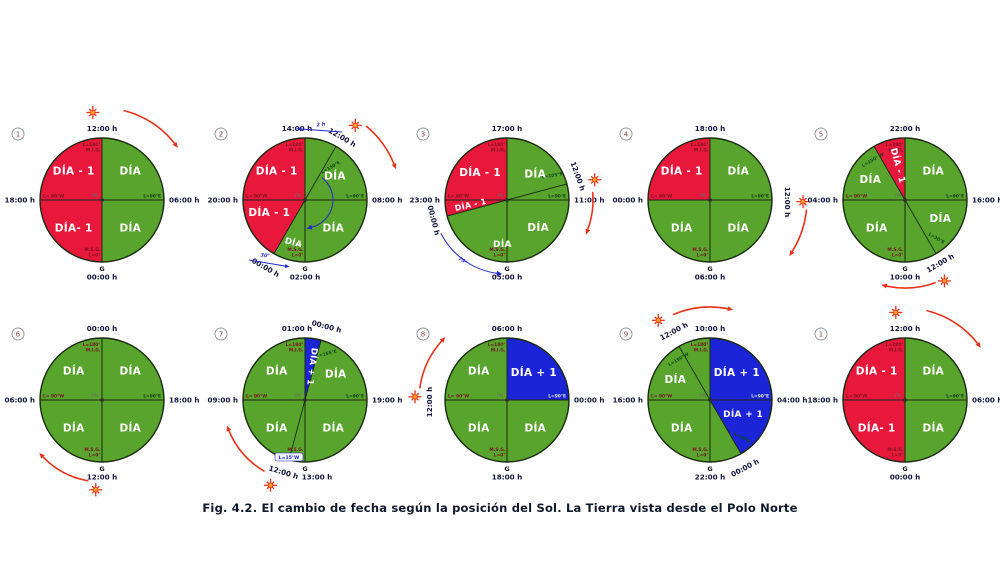 The image size is (1000, 563). I want to click on badge-number: 8, so click(423, 335).